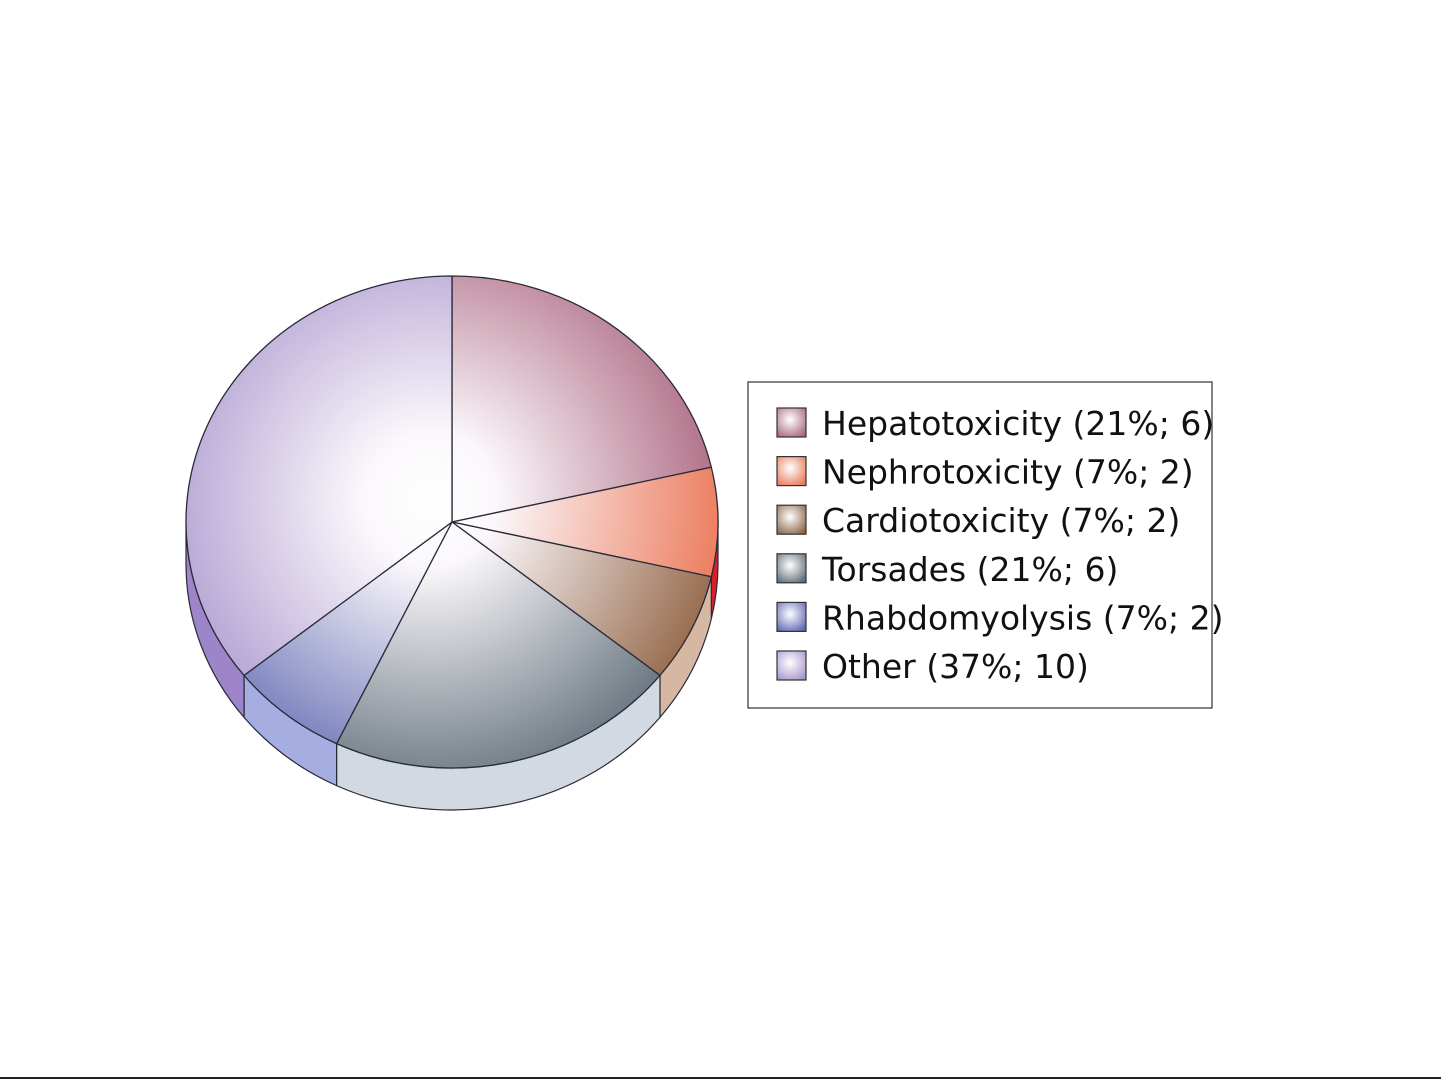 This screenshot has height=1081, width=1441. I want to click on pie-slice-nephrotoxicity, so click(585, 522).